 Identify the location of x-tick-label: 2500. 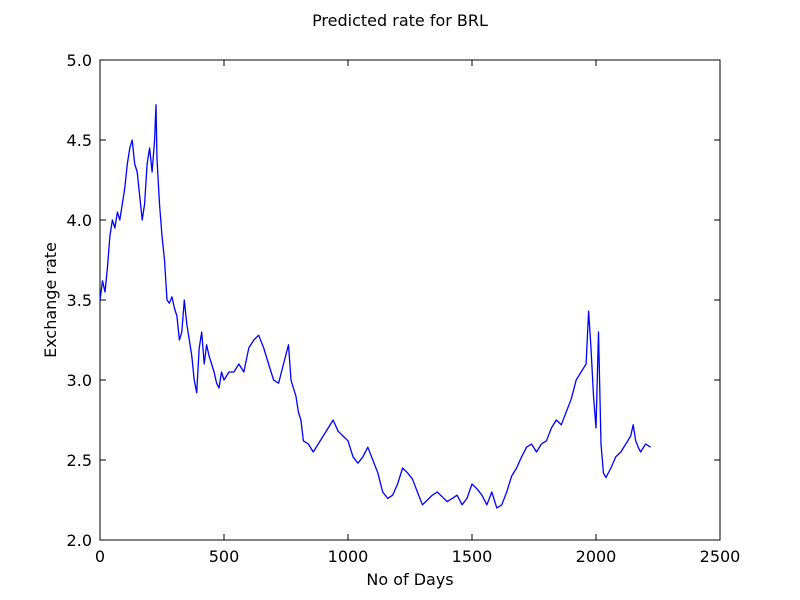
(720, 556).